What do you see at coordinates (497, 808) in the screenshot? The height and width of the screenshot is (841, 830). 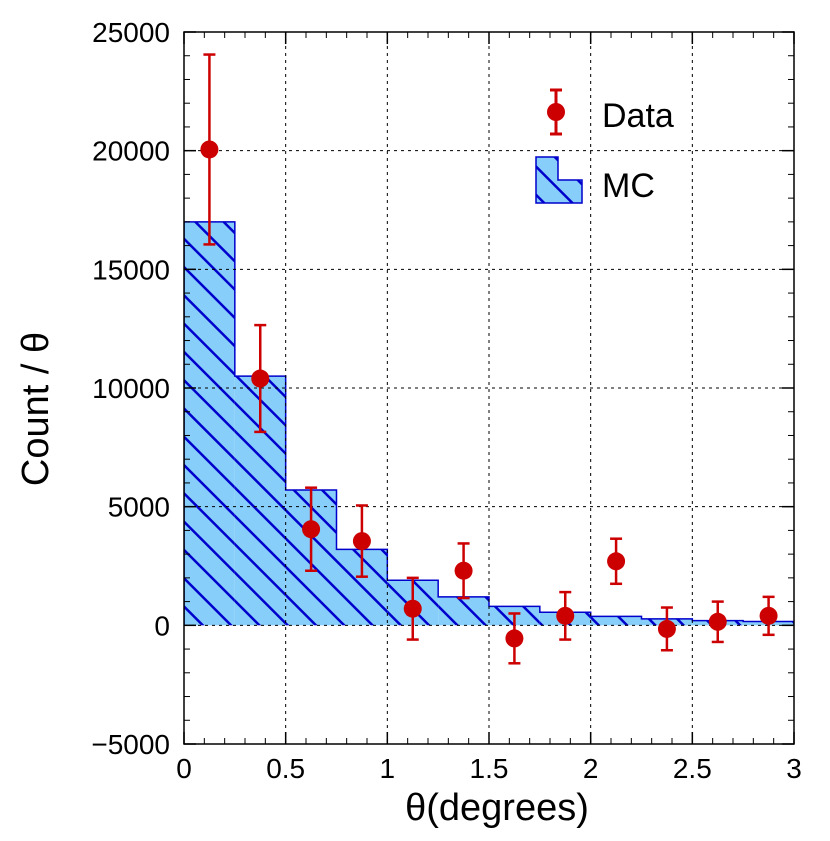 I see `x-axis-label: θ(degrees)` at bounding box center [497, 808].